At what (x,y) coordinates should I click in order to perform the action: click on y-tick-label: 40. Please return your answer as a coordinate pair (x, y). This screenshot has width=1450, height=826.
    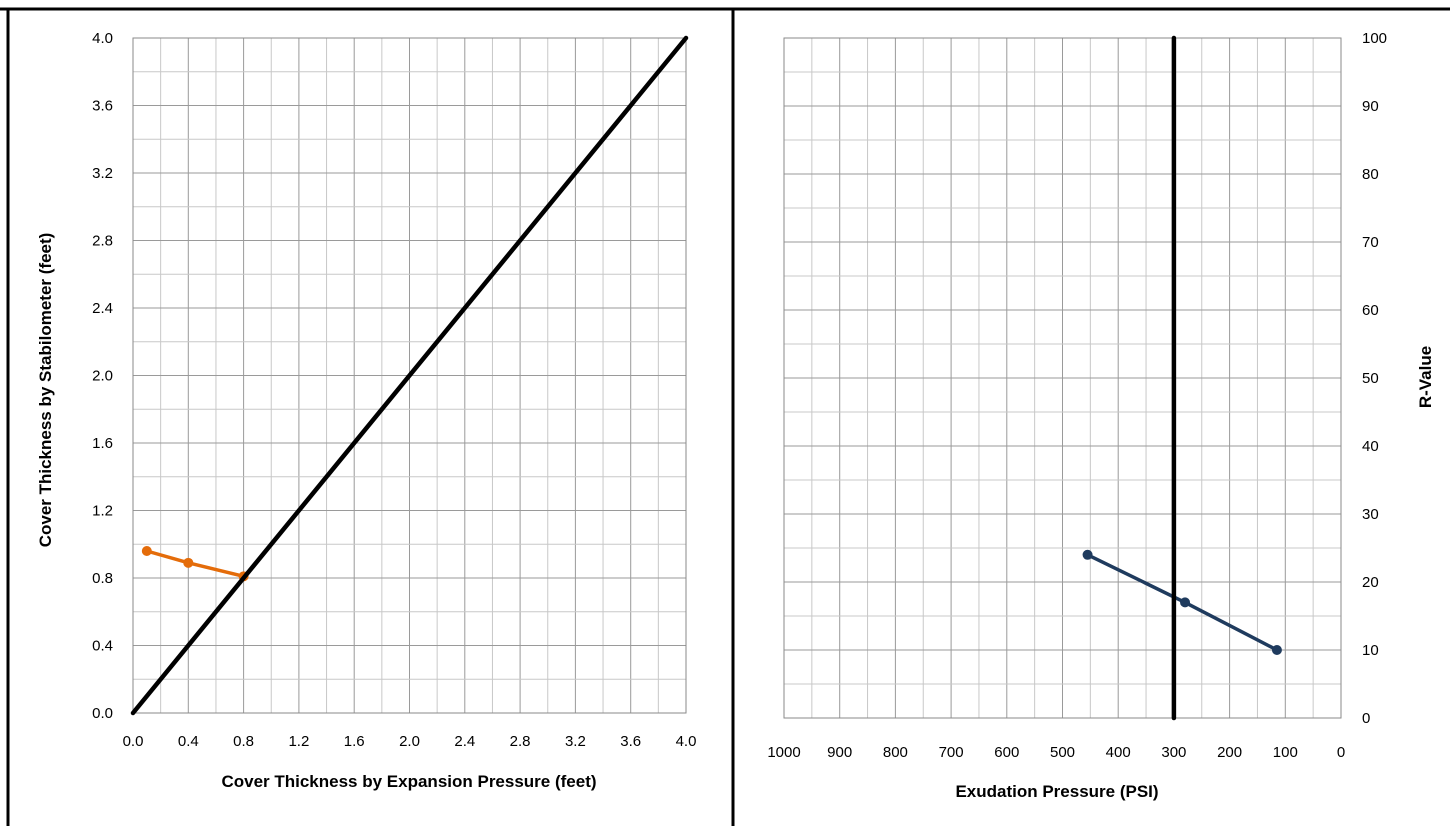
    Looking at the image, I should click on (1370, 446).